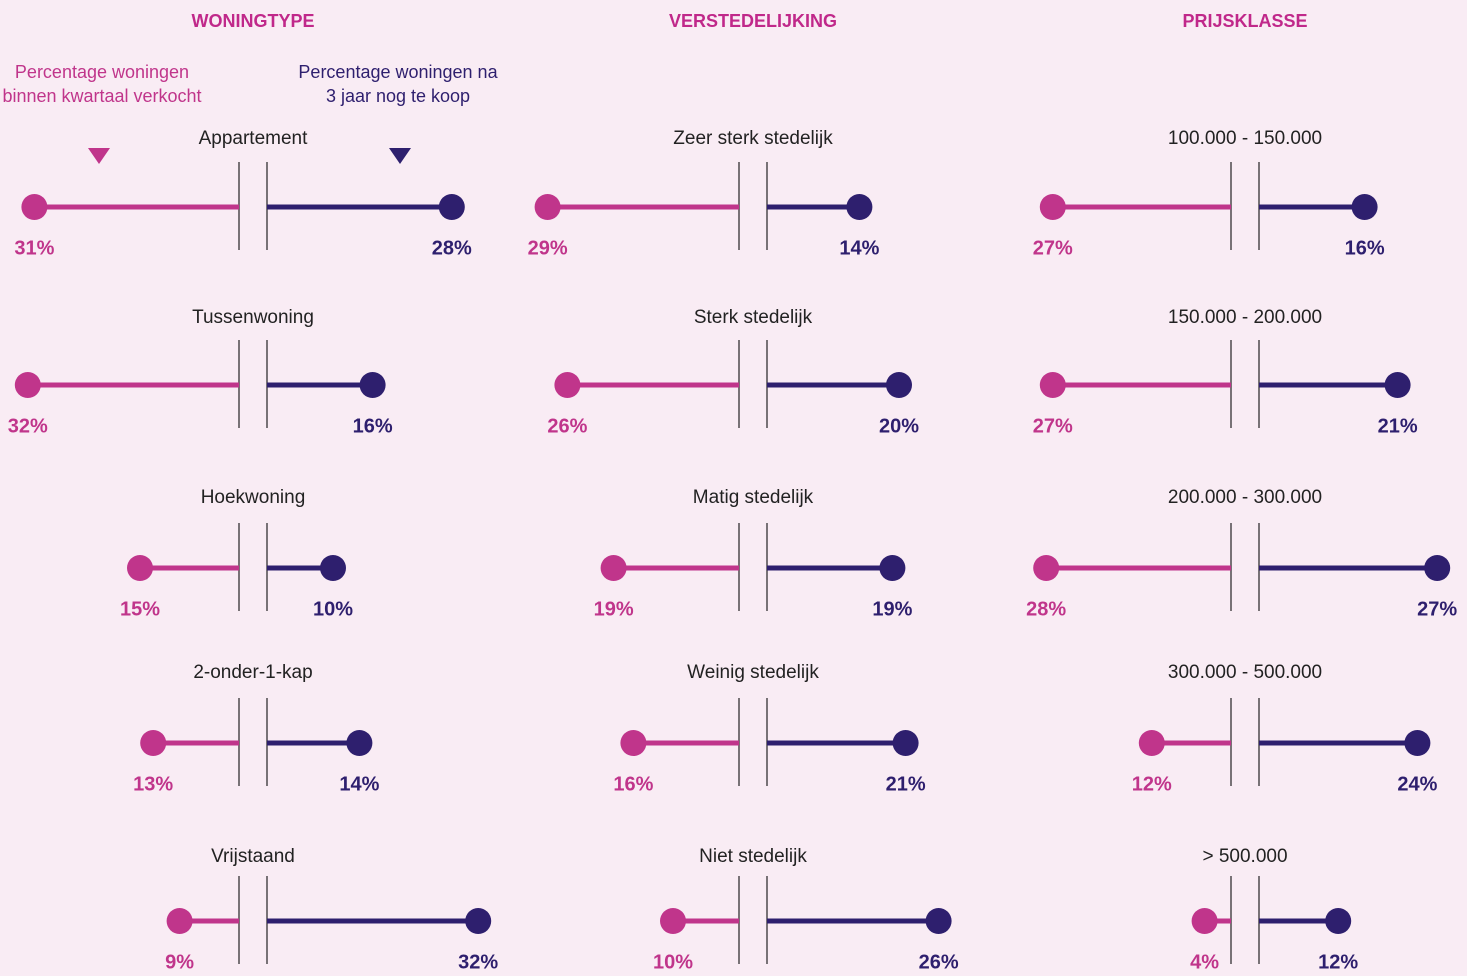 The image size is (1467, 976). I want to click on category-label: 100.000 - 150.000, so click(1245, 138).